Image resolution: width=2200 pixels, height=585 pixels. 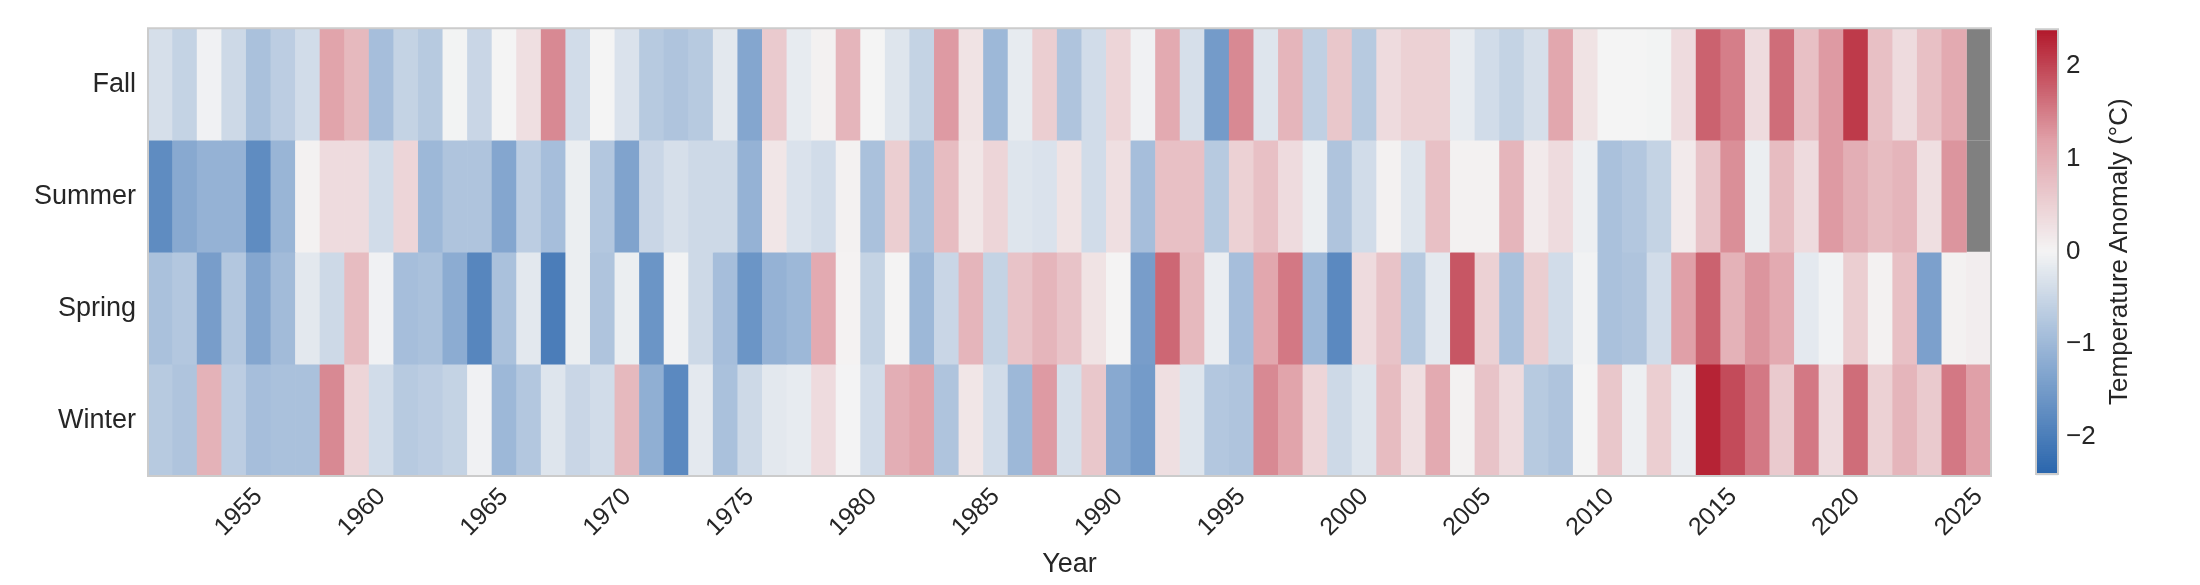 What do you see at coordinates (85, 194) in the screenshot?
I see `y-tick-label: Summer` at bounding box center [85, 194].